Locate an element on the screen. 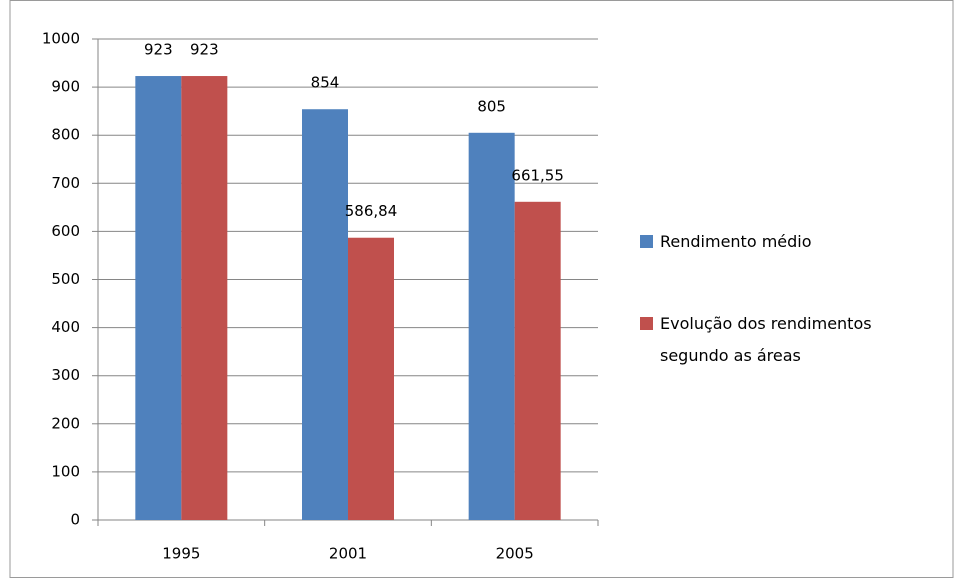 The image size is (954, 578). y-tick-label: 300 is located at coordinates (65, 375).